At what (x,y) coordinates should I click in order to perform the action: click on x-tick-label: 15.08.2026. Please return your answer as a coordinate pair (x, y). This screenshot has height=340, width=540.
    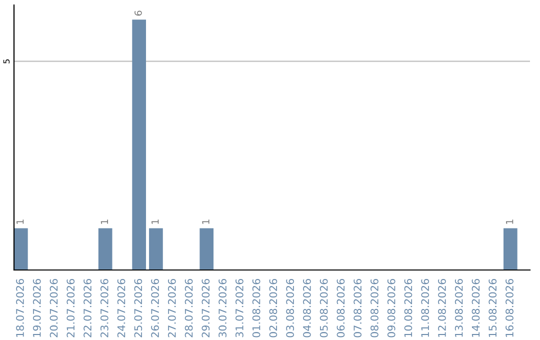
    Looking at the image, I should click on (492, 307).